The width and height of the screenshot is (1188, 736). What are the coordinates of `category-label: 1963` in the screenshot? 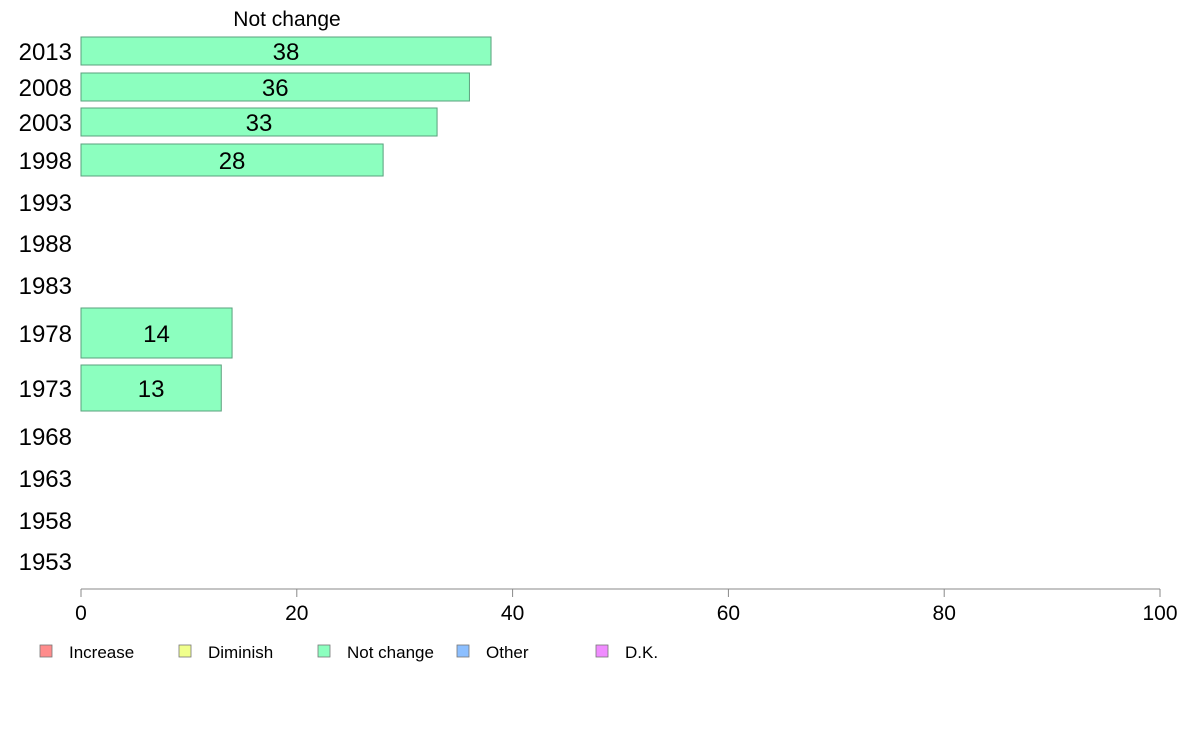 It's located at (45, 479).